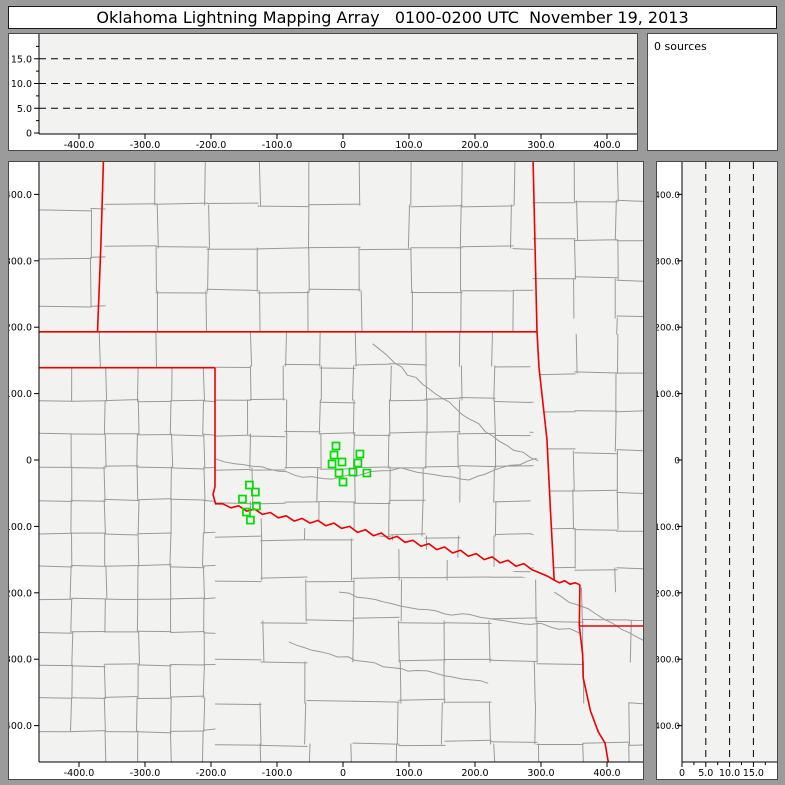  Describe the element at coordinates (21, 59) in the screenshot. I see `y-tick-label: 15.0` at that location.